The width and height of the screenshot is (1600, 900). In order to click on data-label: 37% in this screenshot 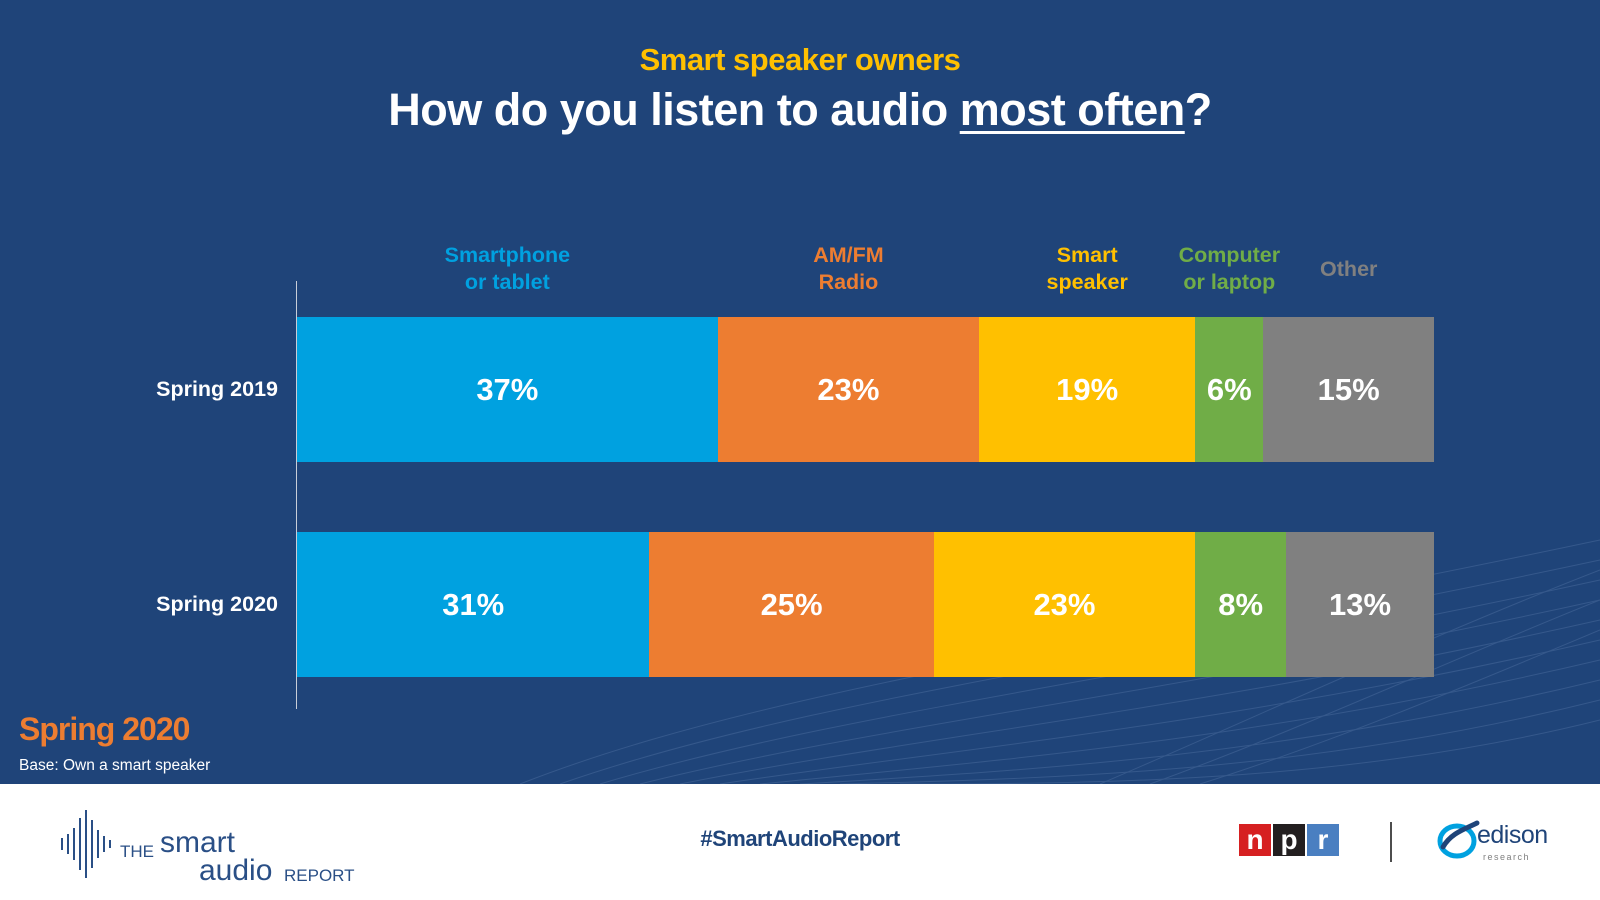, I will do `click(507, 389)`.